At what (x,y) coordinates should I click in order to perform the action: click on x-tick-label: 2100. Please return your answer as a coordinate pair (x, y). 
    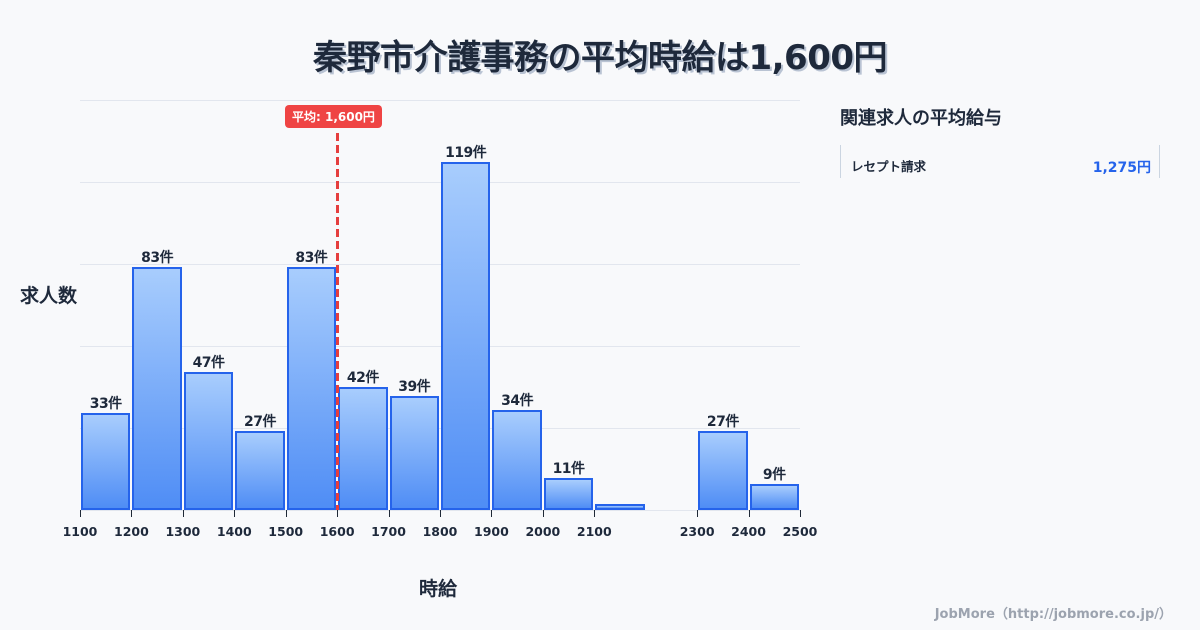
    Looking at the image, I should click on (594, 531).